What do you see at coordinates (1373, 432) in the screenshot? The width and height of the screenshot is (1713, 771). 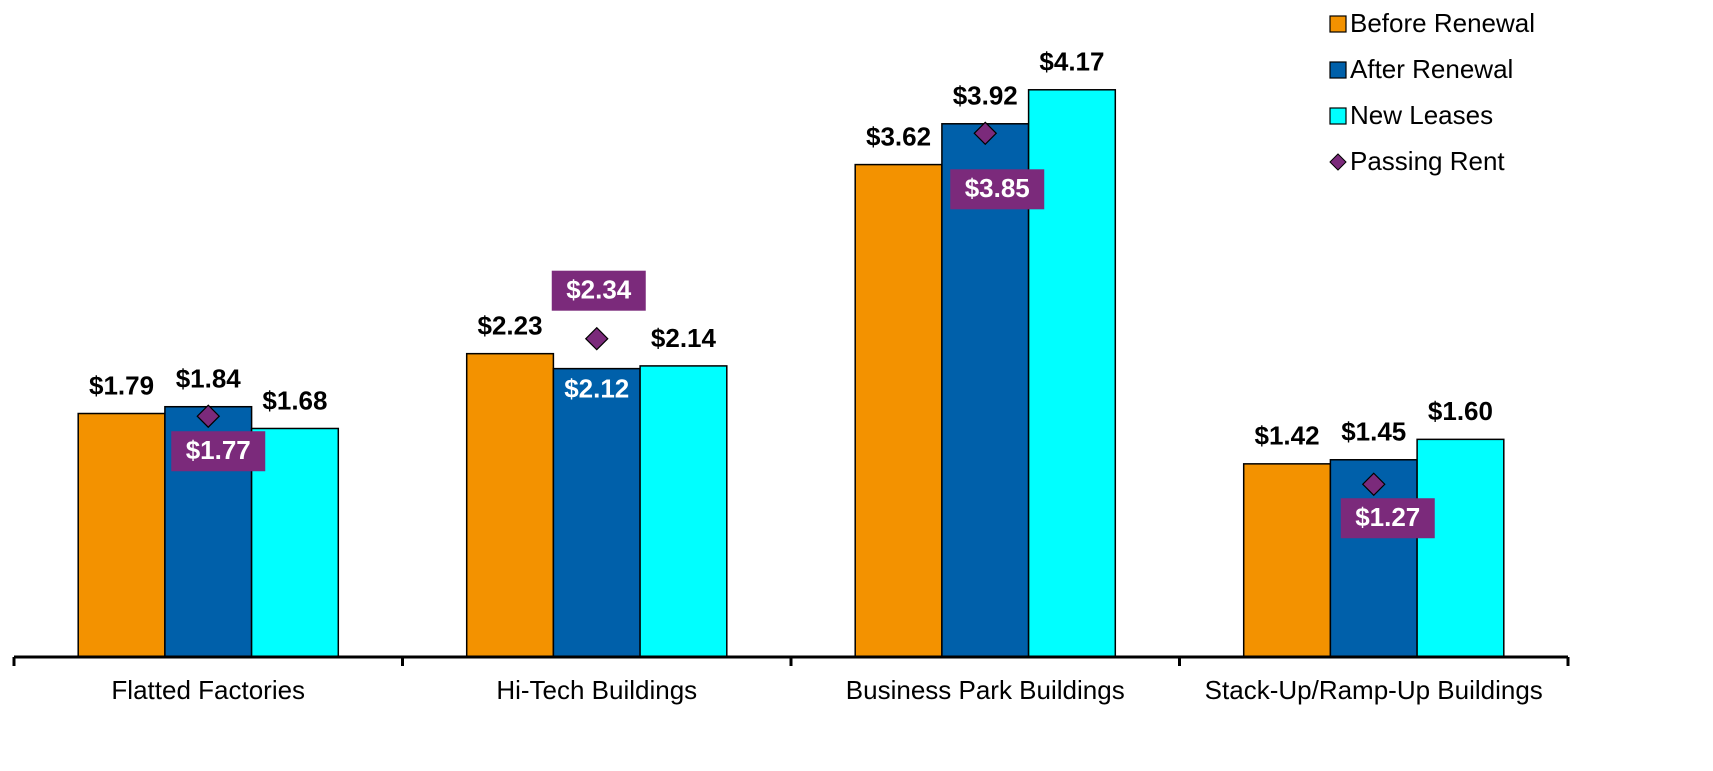 I see `data-label: $1.45` at bounding box center [1373, 432].